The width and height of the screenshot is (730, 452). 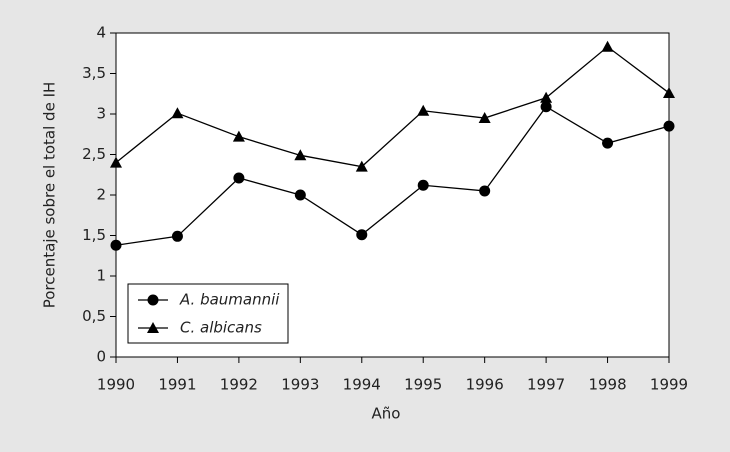 I want to click on y-axis-title: Porcentaje sobre el total de IH, so click(x=50, y=195).